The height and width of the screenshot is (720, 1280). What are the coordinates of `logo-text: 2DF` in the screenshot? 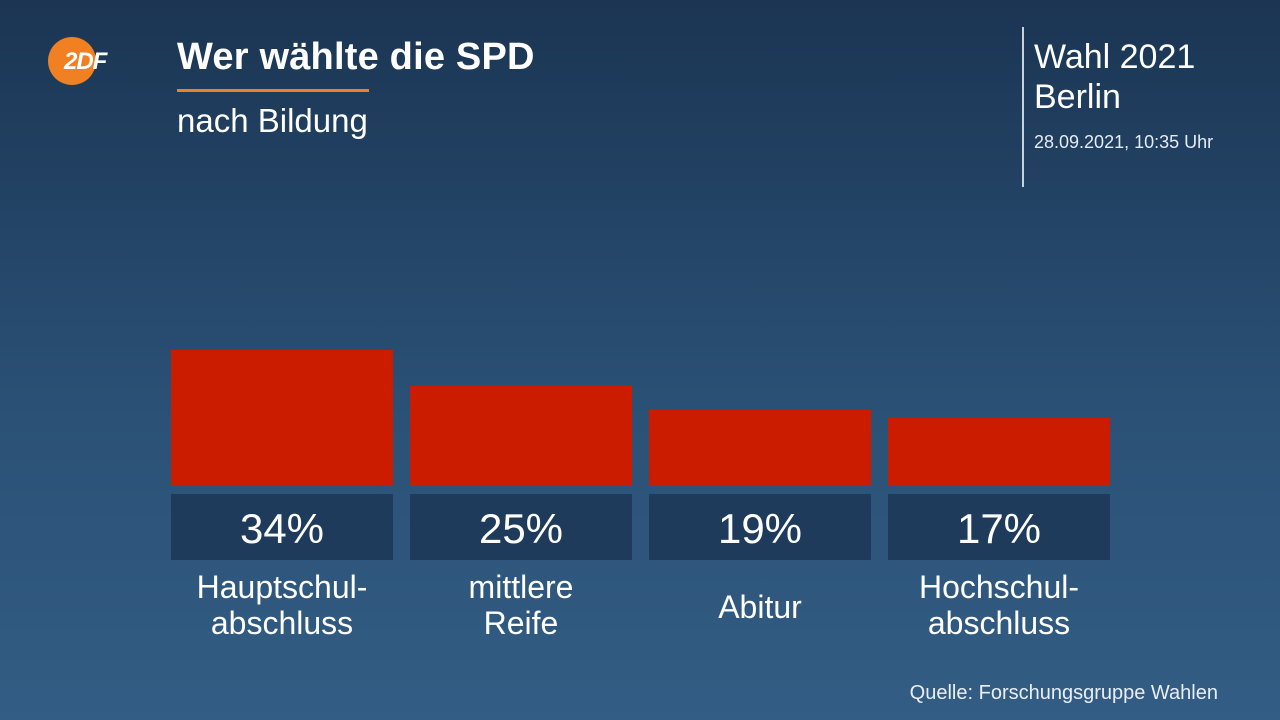 It's located at (86, 61).